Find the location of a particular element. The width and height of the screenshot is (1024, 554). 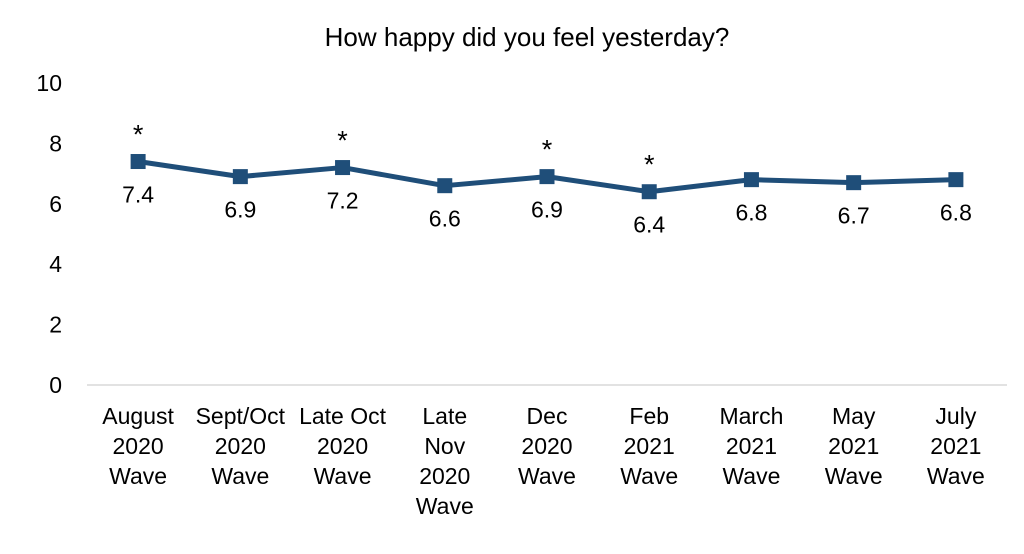

y-tick-label: 10 is located at coordinates (49, 83).